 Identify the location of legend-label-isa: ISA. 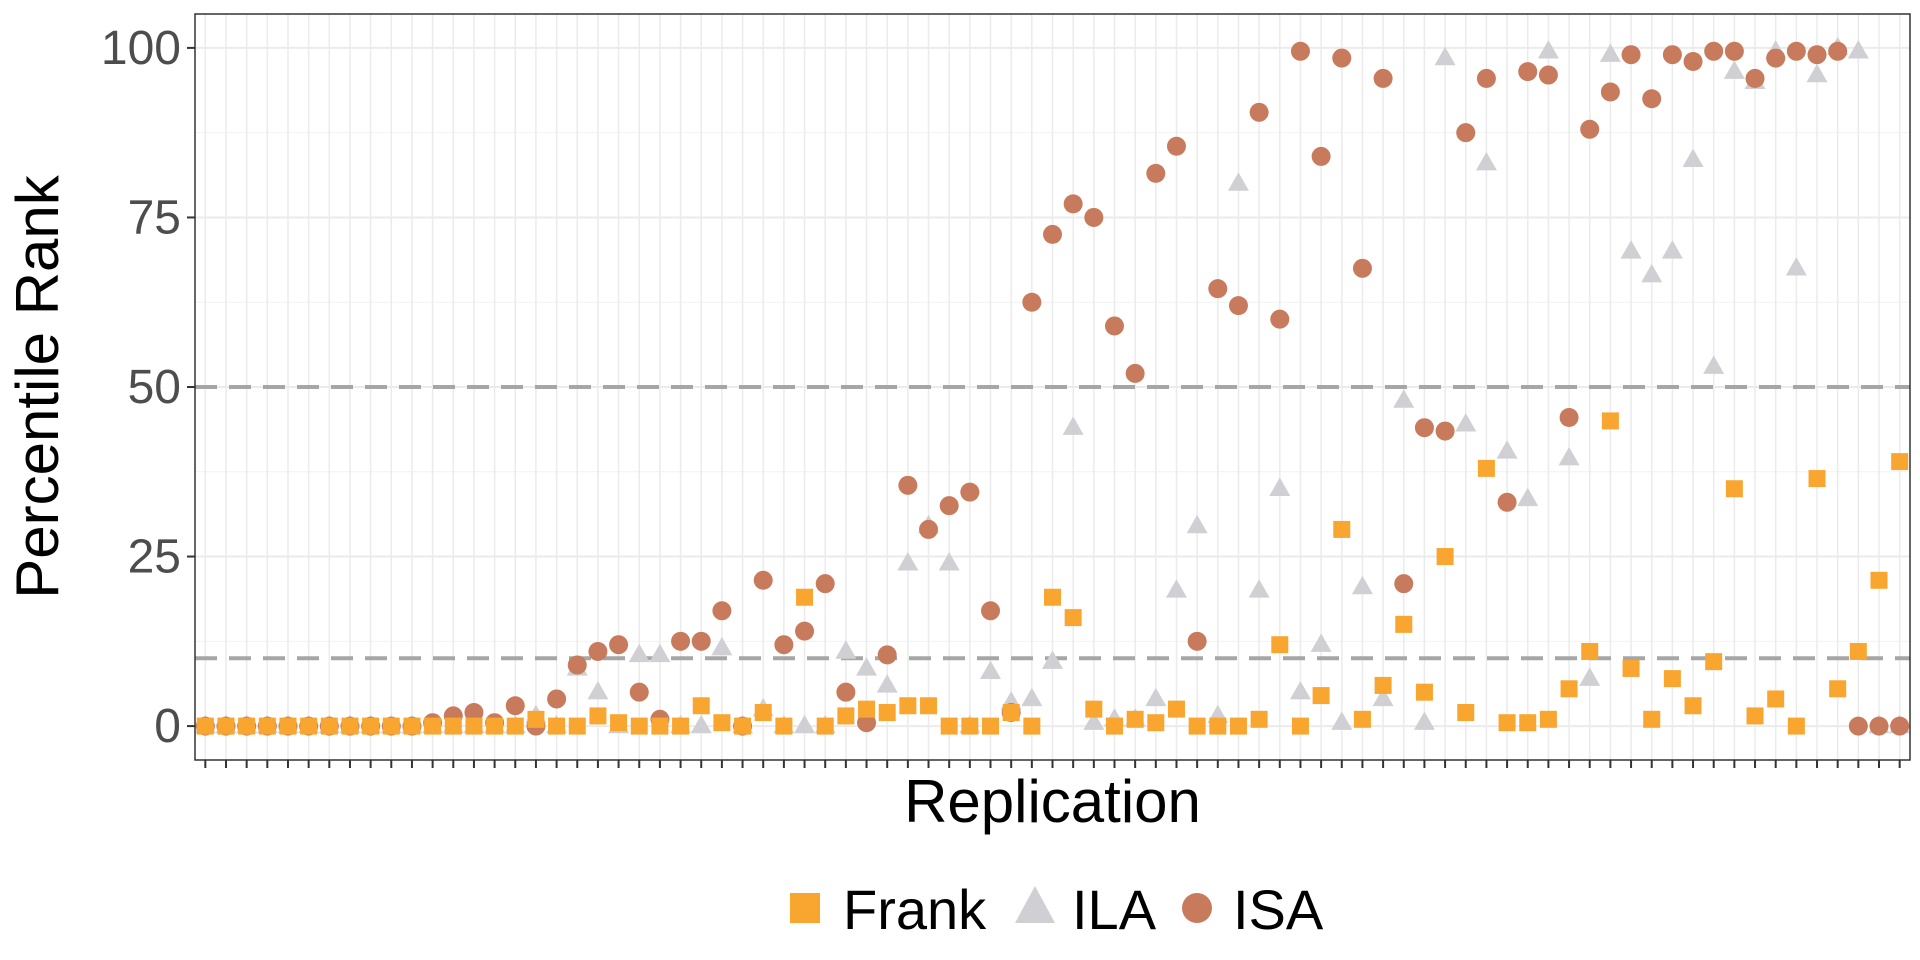
(1278, 909).